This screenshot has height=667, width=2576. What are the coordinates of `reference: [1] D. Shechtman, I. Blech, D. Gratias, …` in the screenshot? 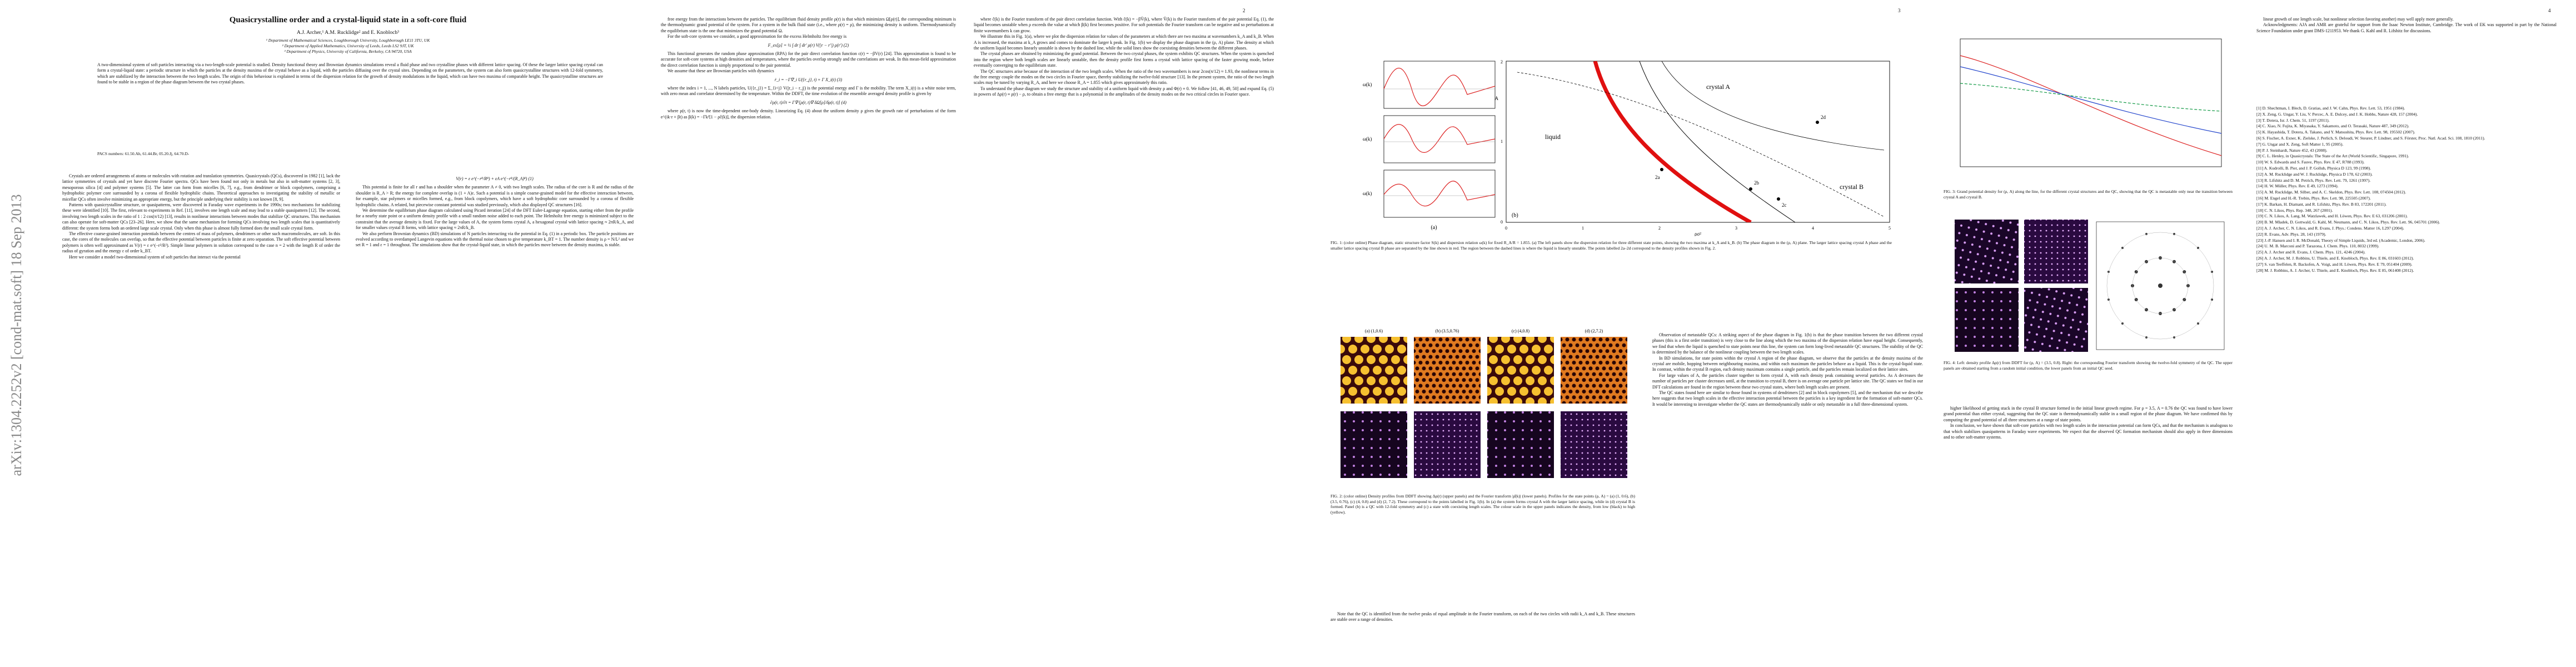 It's located at (2330, 108).